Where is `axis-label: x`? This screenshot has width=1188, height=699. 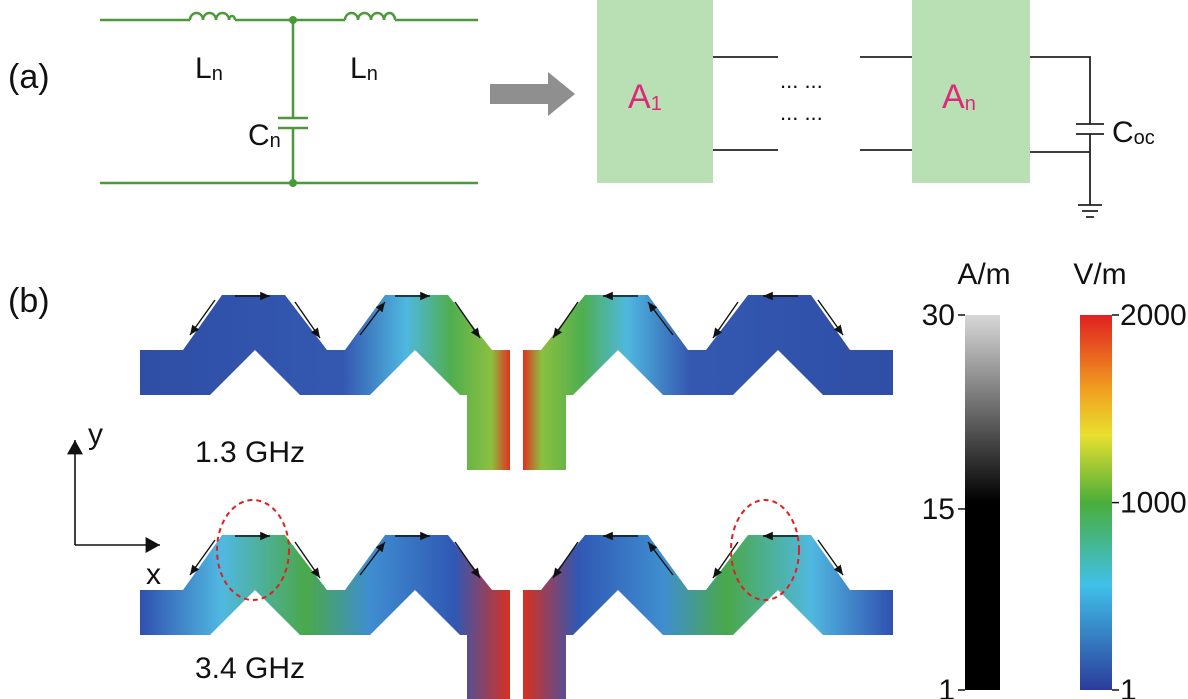 axis-label: x is located at coordinates (153, 574).